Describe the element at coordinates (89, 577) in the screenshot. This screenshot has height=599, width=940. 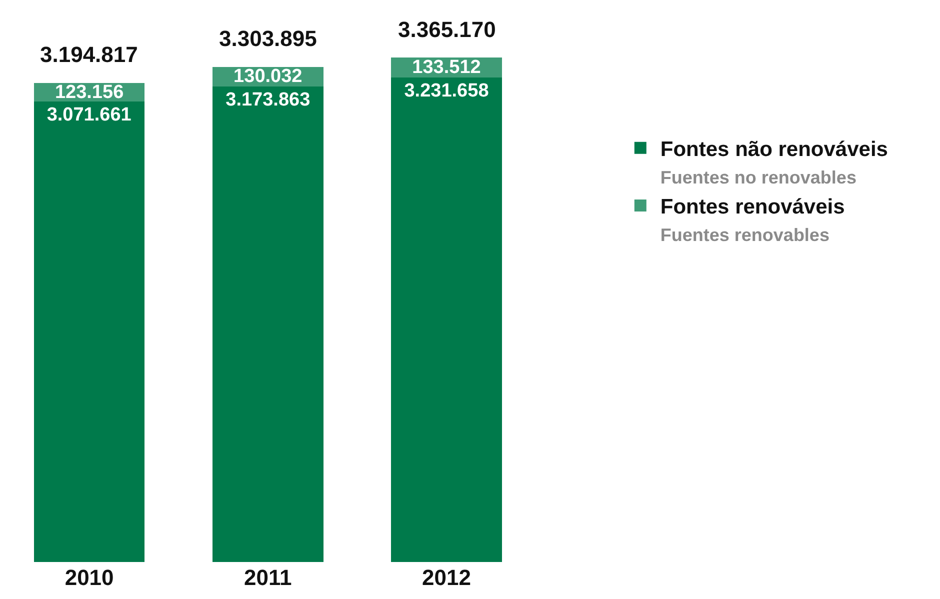
I see `x-tick-label: 2010` at that location.